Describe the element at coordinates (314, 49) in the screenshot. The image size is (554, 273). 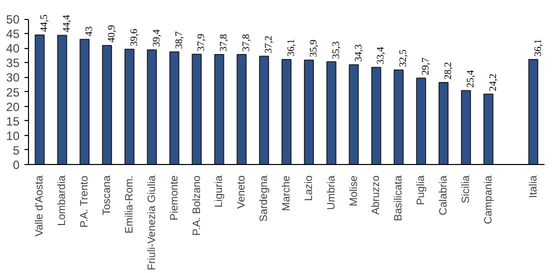
I see `data-label: 35,9` at that location.